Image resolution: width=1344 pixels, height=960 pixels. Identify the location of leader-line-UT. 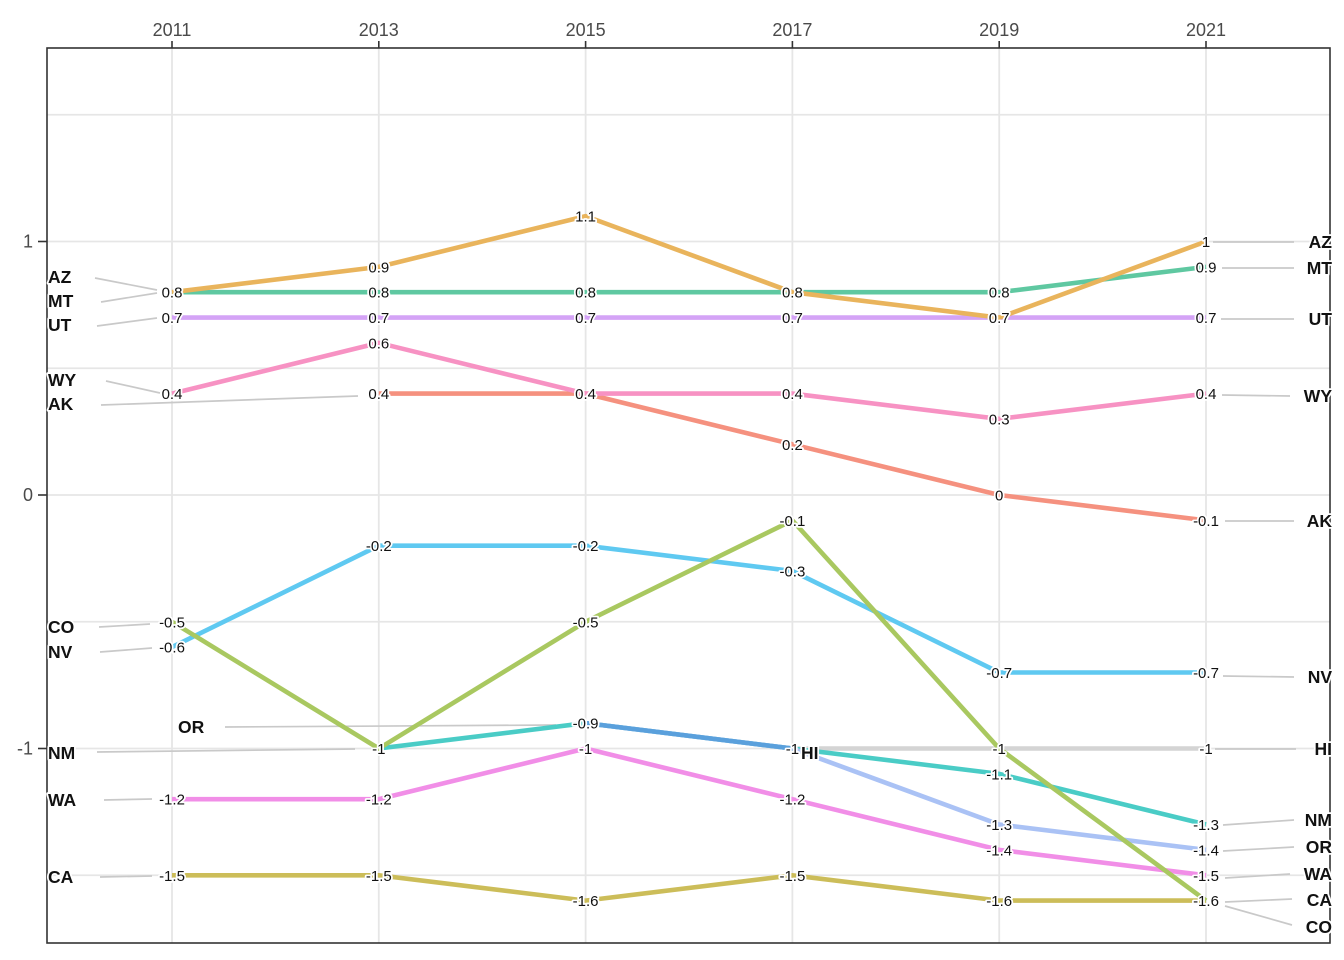
(127, 322).